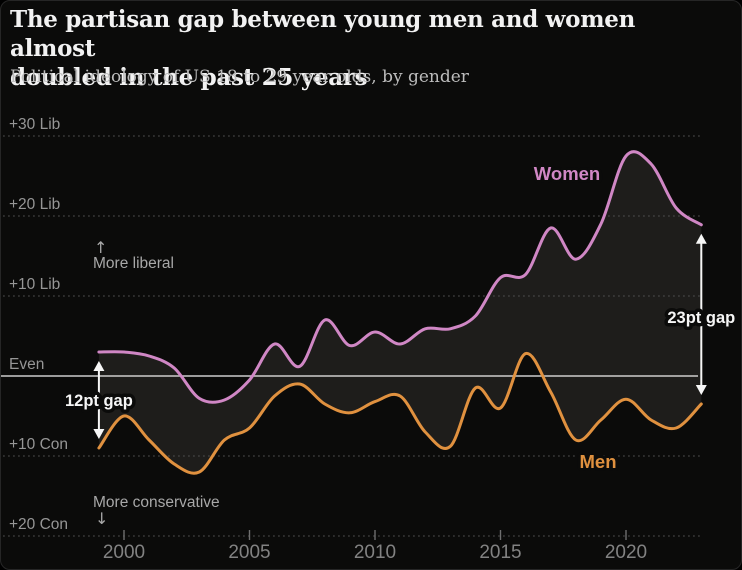 The image size is (742, 570). I want to click on y-axis-label: Even, so click(26, 364).